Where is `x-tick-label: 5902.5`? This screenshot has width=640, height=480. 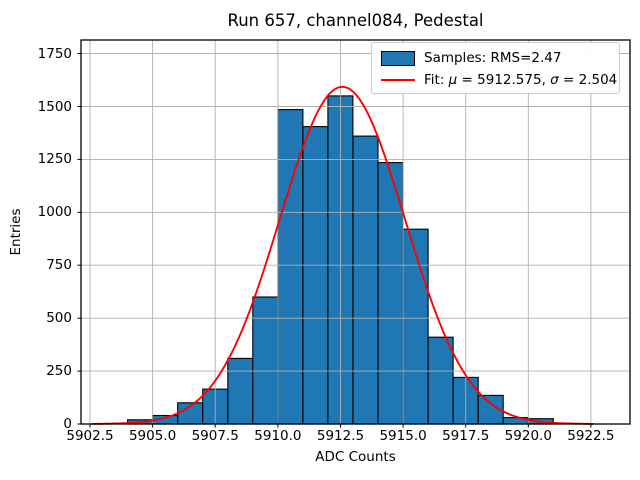
x-tick-label: 5902.5 is located at coordinates (90, 436).